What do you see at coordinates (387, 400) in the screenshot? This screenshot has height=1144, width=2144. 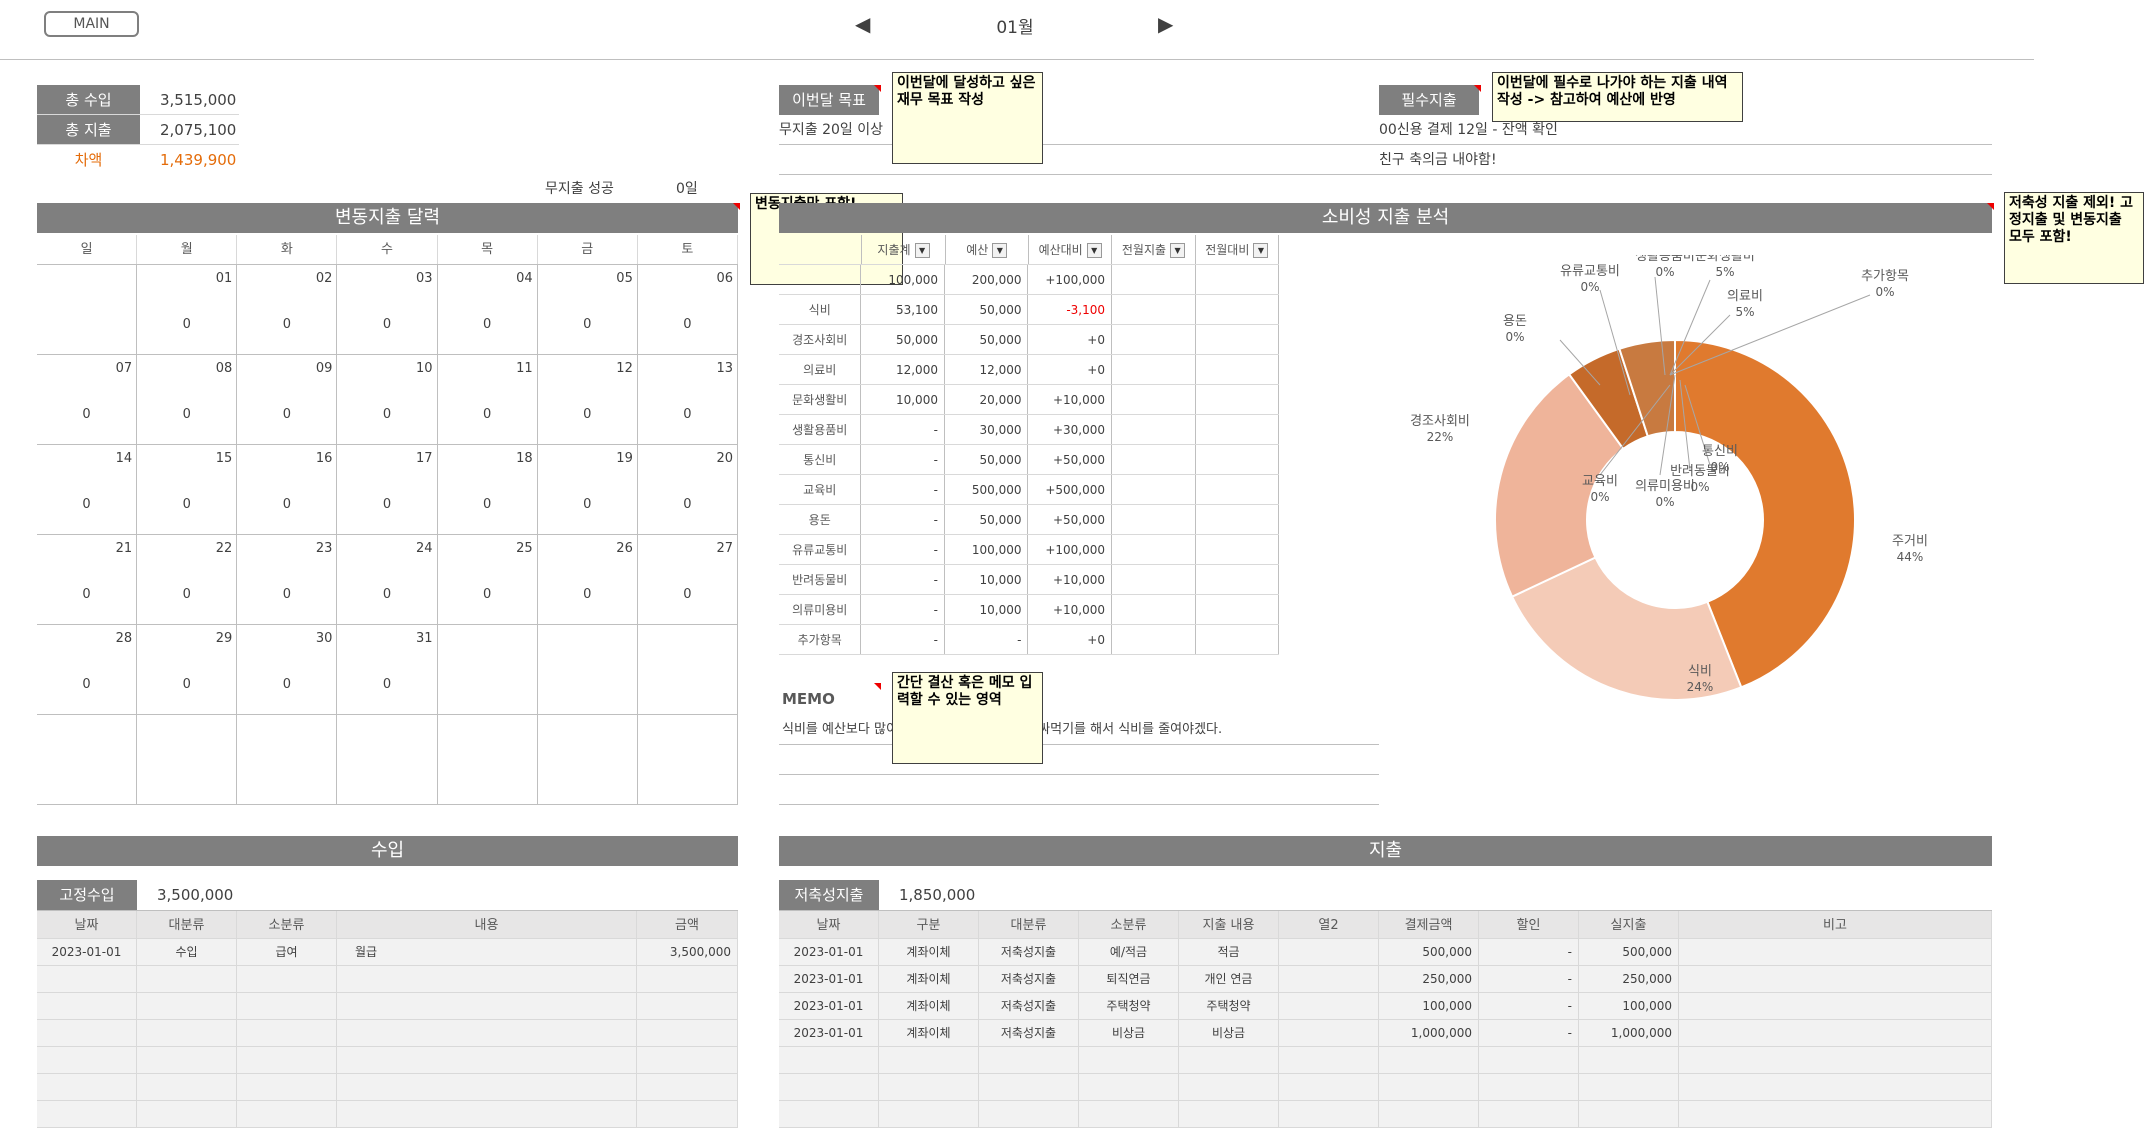 I see `calendar-day-cell: 10 0` at bounding box center [387, 400].